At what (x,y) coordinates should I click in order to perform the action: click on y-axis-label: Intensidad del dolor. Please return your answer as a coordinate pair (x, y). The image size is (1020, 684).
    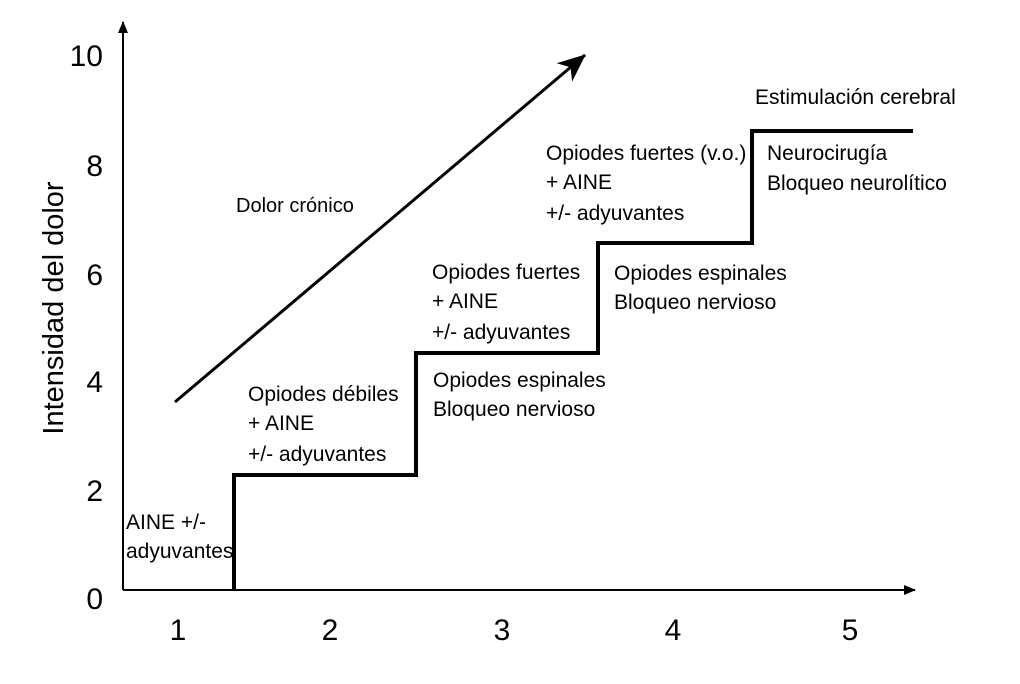
    Looking at the image, I should click on (54, 307).